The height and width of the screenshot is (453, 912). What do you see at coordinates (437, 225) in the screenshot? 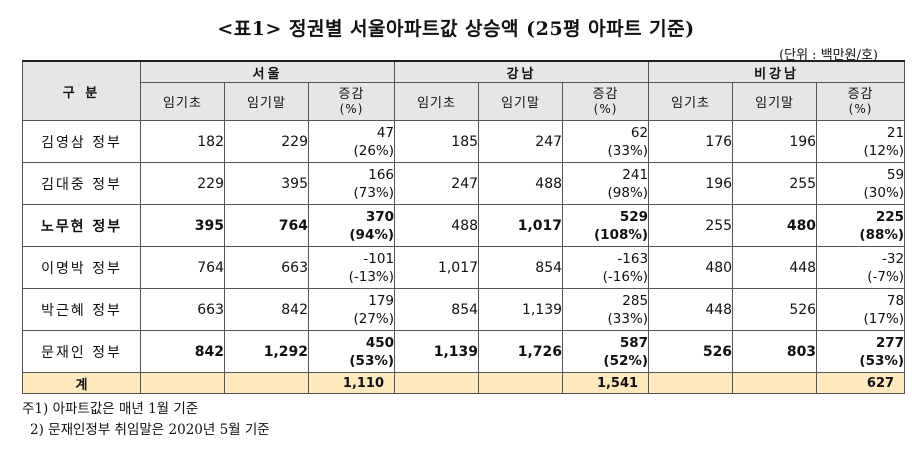
I see `gangnam-start: 488` at bounding box center [437, 225].